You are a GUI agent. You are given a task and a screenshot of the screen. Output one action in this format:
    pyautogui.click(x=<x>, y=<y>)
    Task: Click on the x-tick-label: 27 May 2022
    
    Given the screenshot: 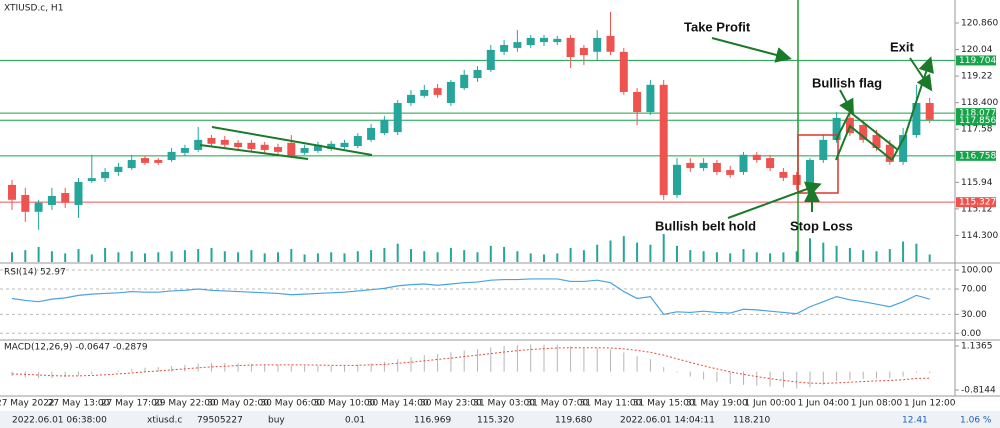 What is the action you would take?
    pyautogui.click(x=27, y=404)
    